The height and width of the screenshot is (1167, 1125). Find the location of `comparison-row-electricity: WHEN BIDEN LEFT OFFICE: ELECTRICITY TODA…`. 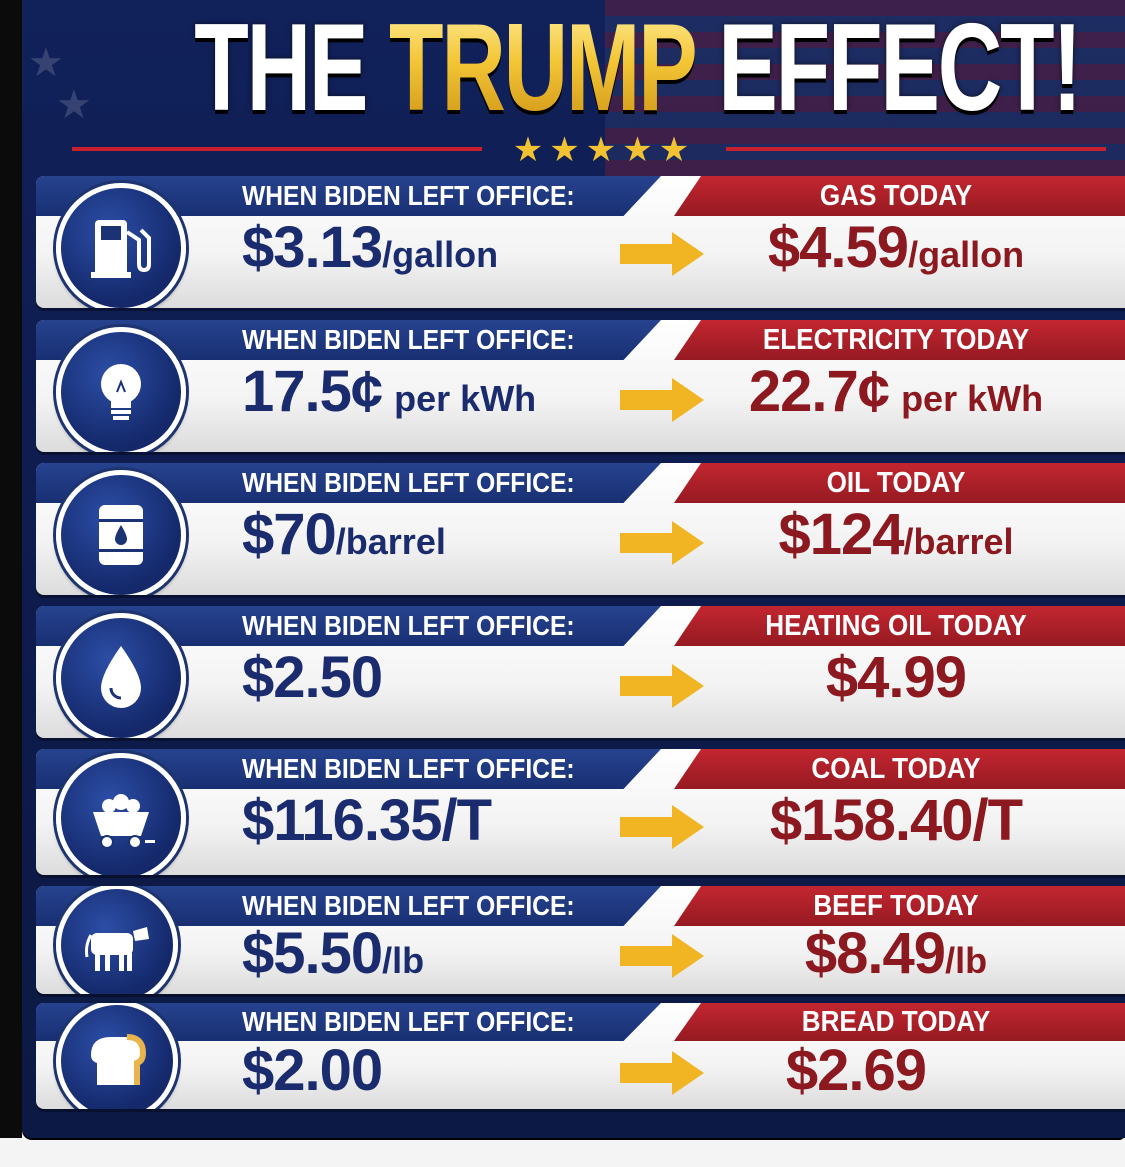

comparison-row-electricity: WHEN BIDEN LEFT OFFICE: ELECTRICITY TODA… is located at coordinates (580, 386).